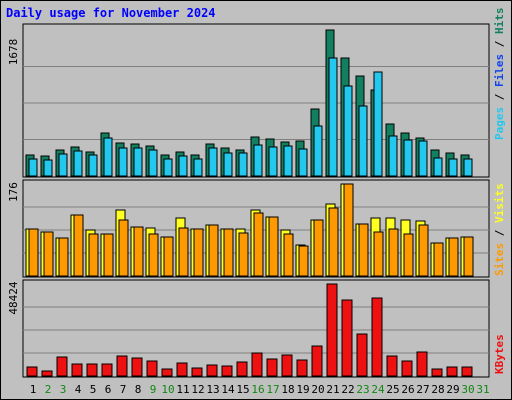  Describe the element at coordinates (332, 389) in the screenshot. I see `day-label: 21` at that location.